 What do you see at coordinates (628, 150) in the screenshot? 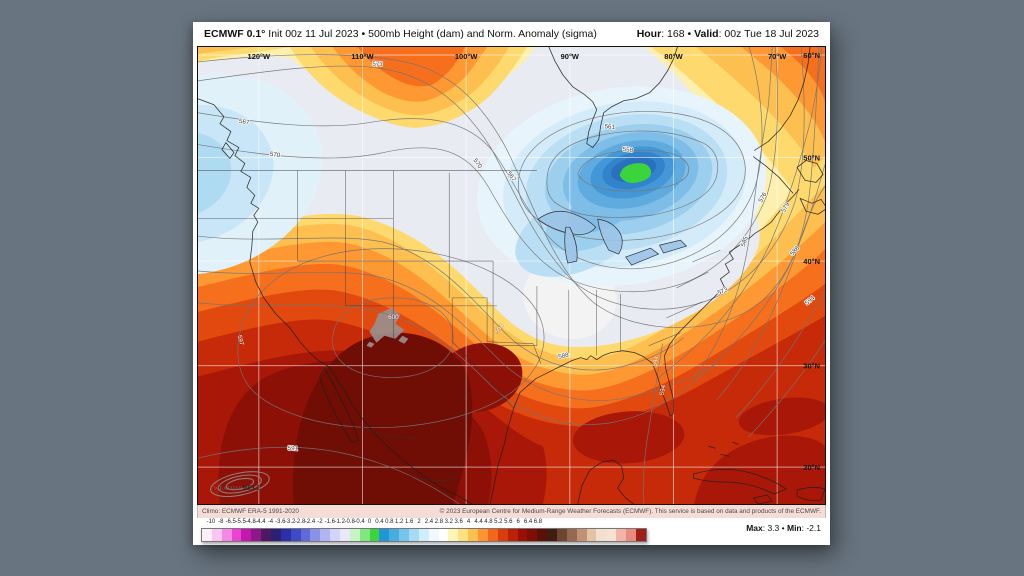
I see `contour-label: 558` at bounding box center [628, 150].